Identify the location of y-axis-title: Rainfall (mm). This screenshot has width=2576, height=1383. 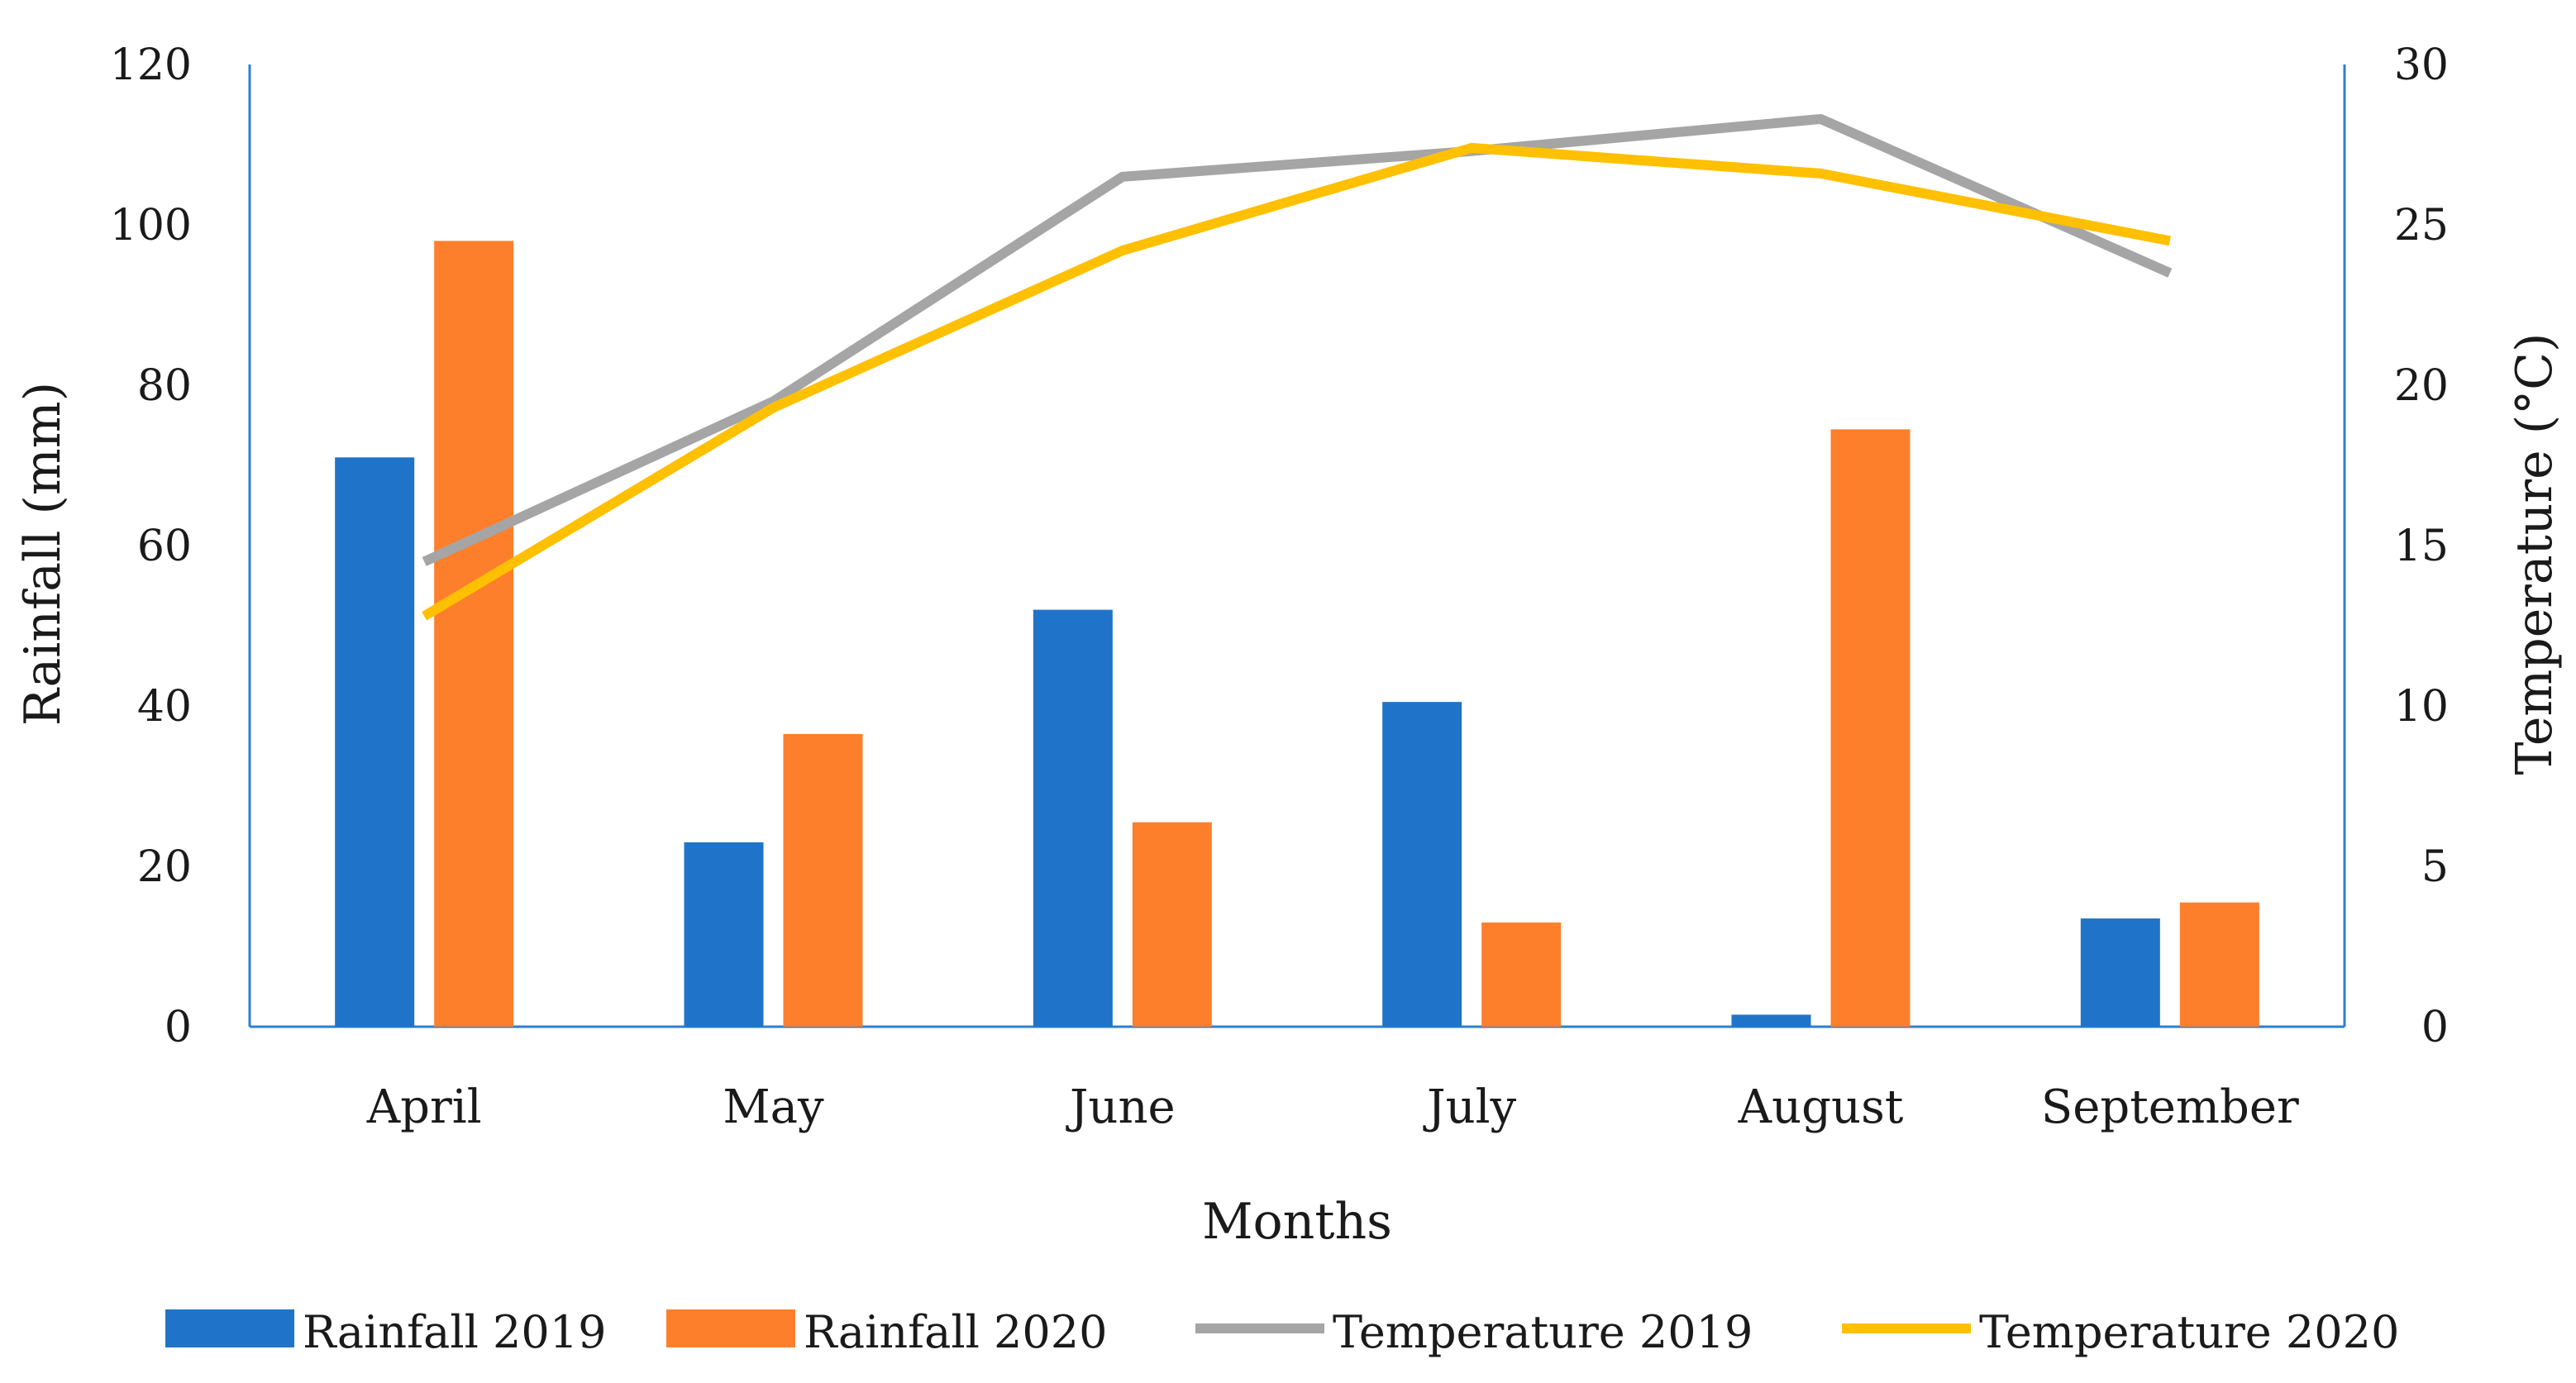
(43, 554).